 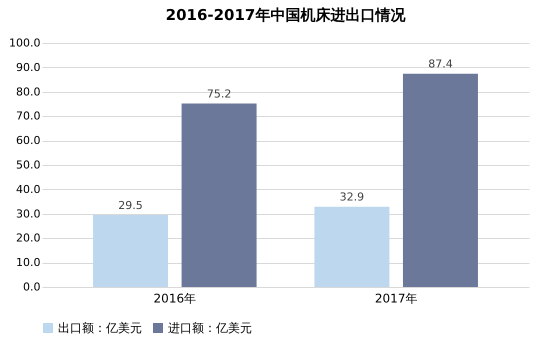 I want to click on y-tick-label: 30.0, so click(x=28, y=213).